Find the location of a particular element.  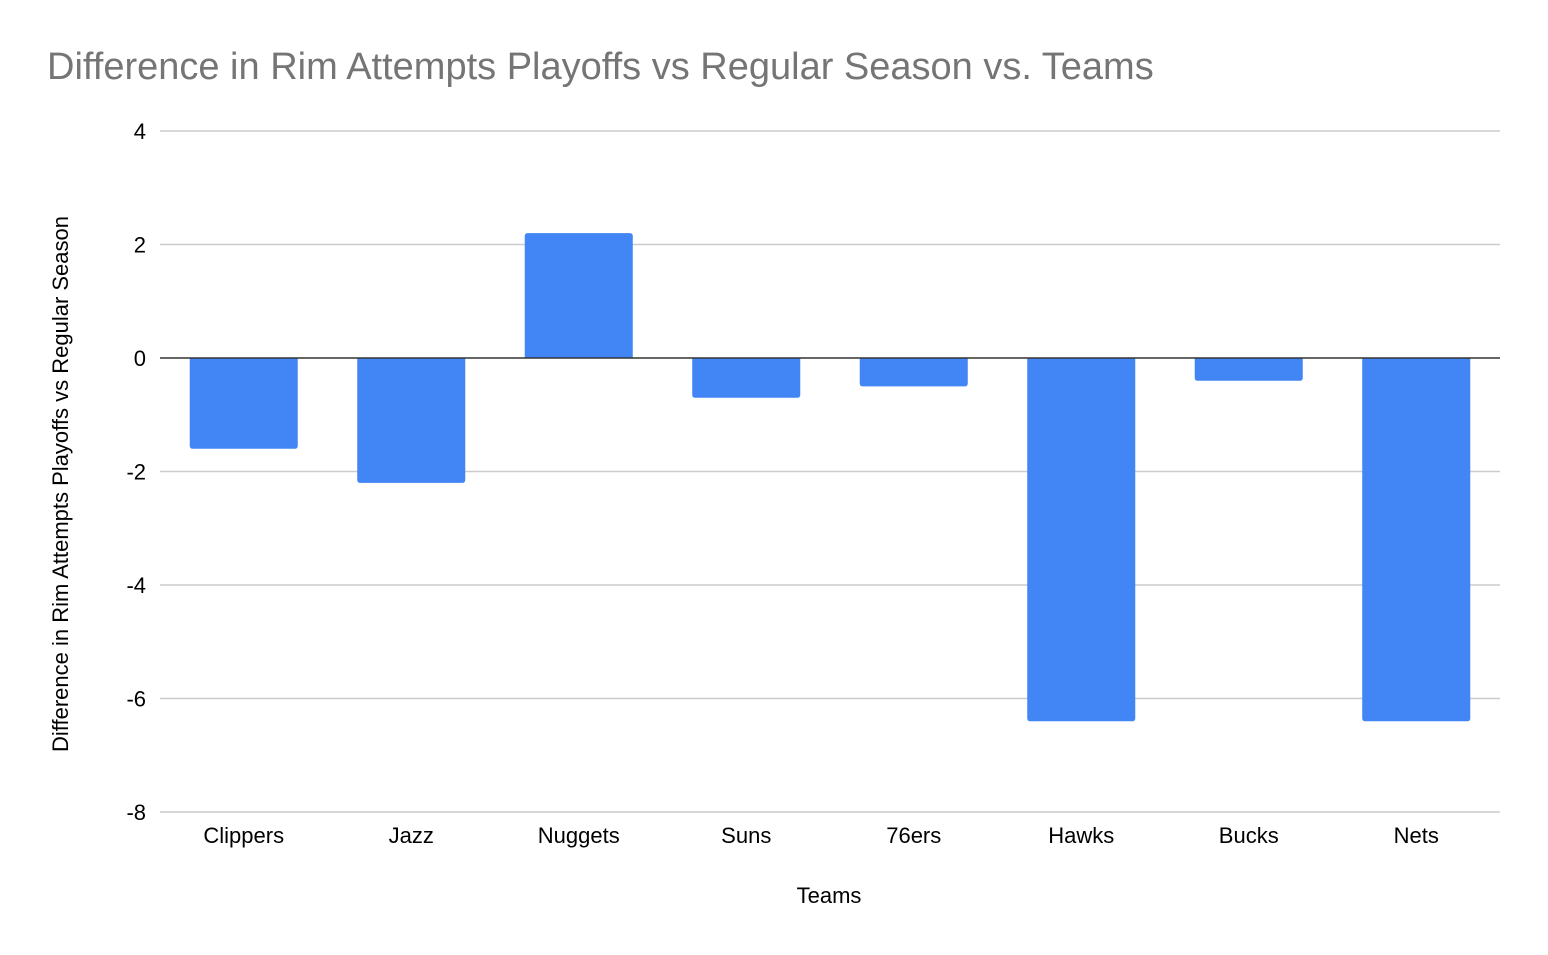

x-tick-label: Nets is located at coordinates (1416, 835).